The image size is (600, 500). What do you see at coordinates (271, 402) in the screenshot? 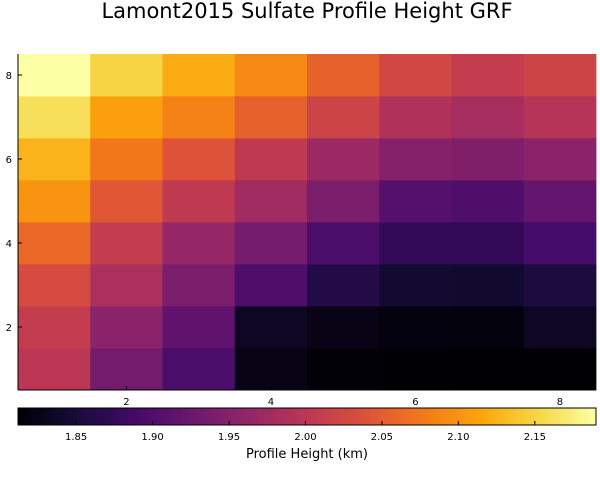
I see `x-tick-label: 4` at bounding box center [271, 402].